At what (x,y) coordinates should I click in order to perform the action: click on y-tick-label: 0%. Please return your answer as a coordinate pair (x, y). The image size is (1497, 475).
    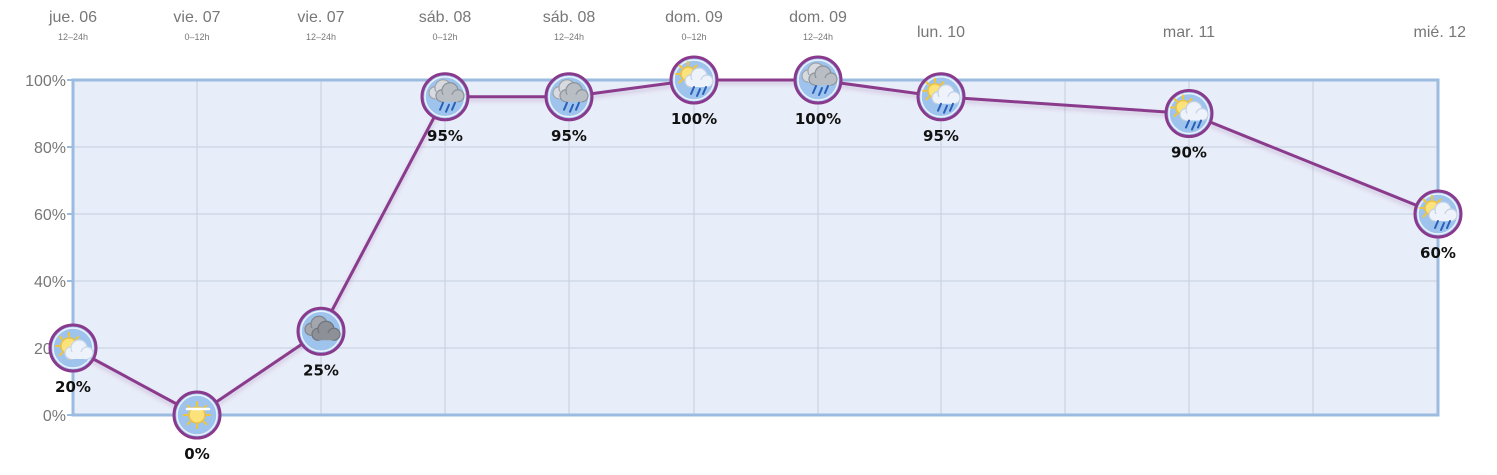
    Looking at the image, I should click on (54, 416).